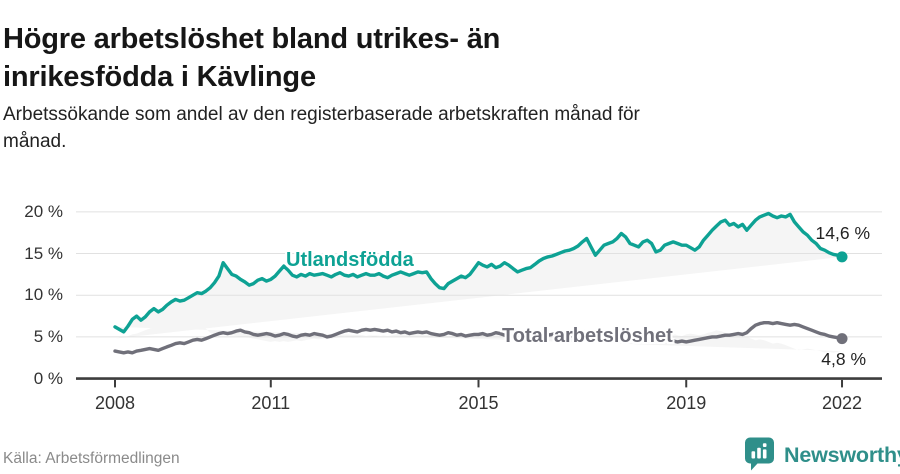 The image size is (900, 474). What do you see at coordinates (43, 211) in the screenshot?
I see `y-axis-label-20: 20 %` at bounding box center [43, 211].